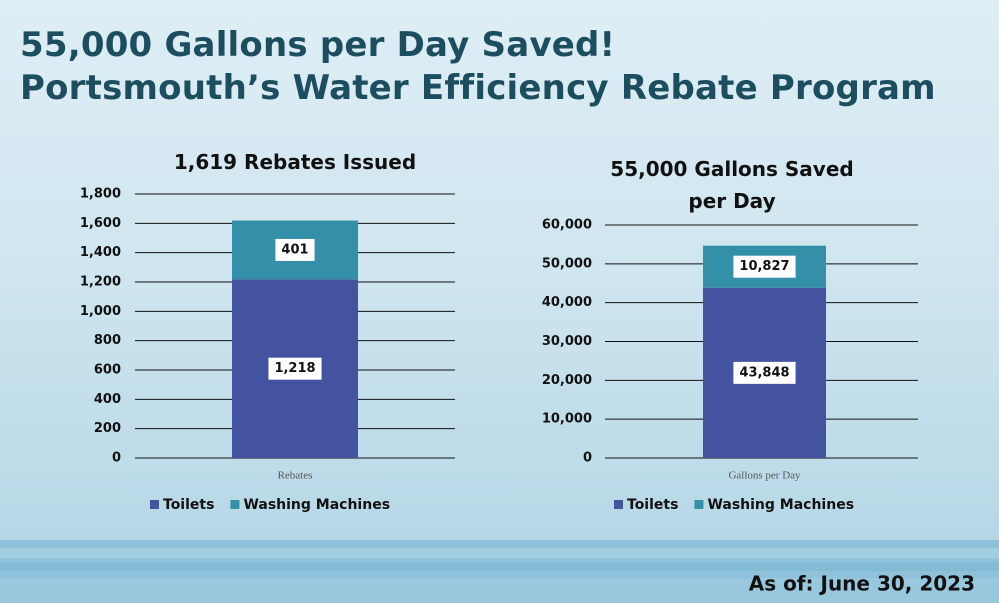  What do you see at coordinates (764, 476) in the screenshot?
I see `x-tick-label: Gallons per Day` at bounding box center [764, 476].